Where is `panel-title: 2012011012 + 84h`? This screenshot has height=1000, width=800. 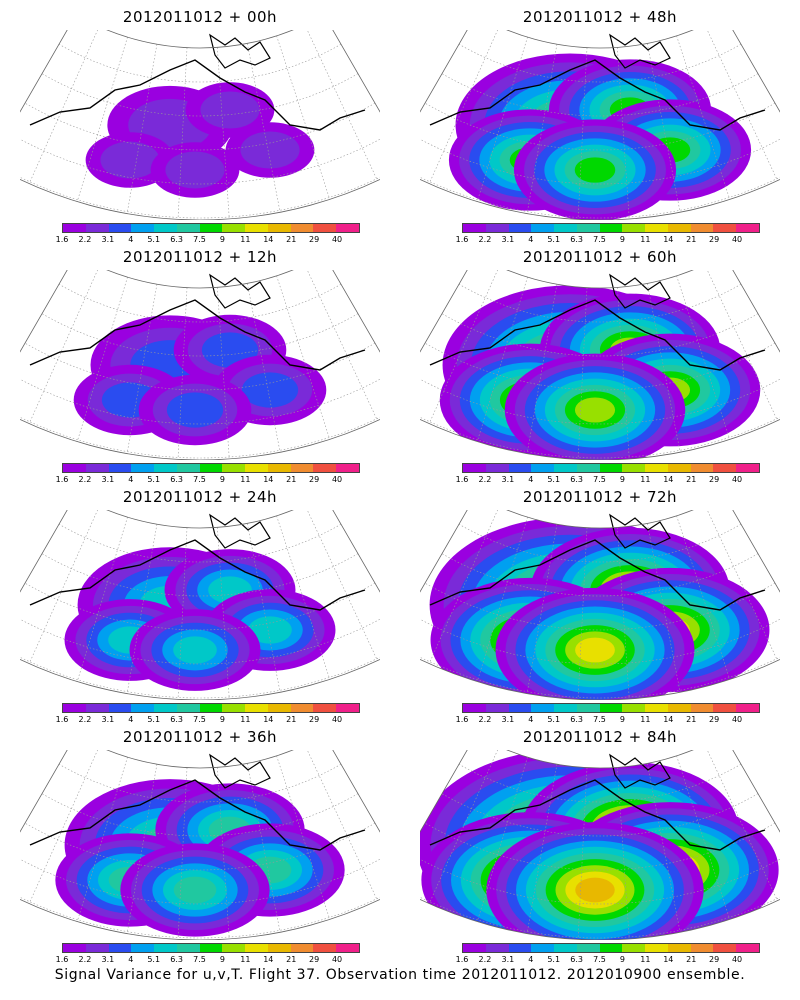
panel-title: 2012011012 + 84h is located at coordinates (600, 737).